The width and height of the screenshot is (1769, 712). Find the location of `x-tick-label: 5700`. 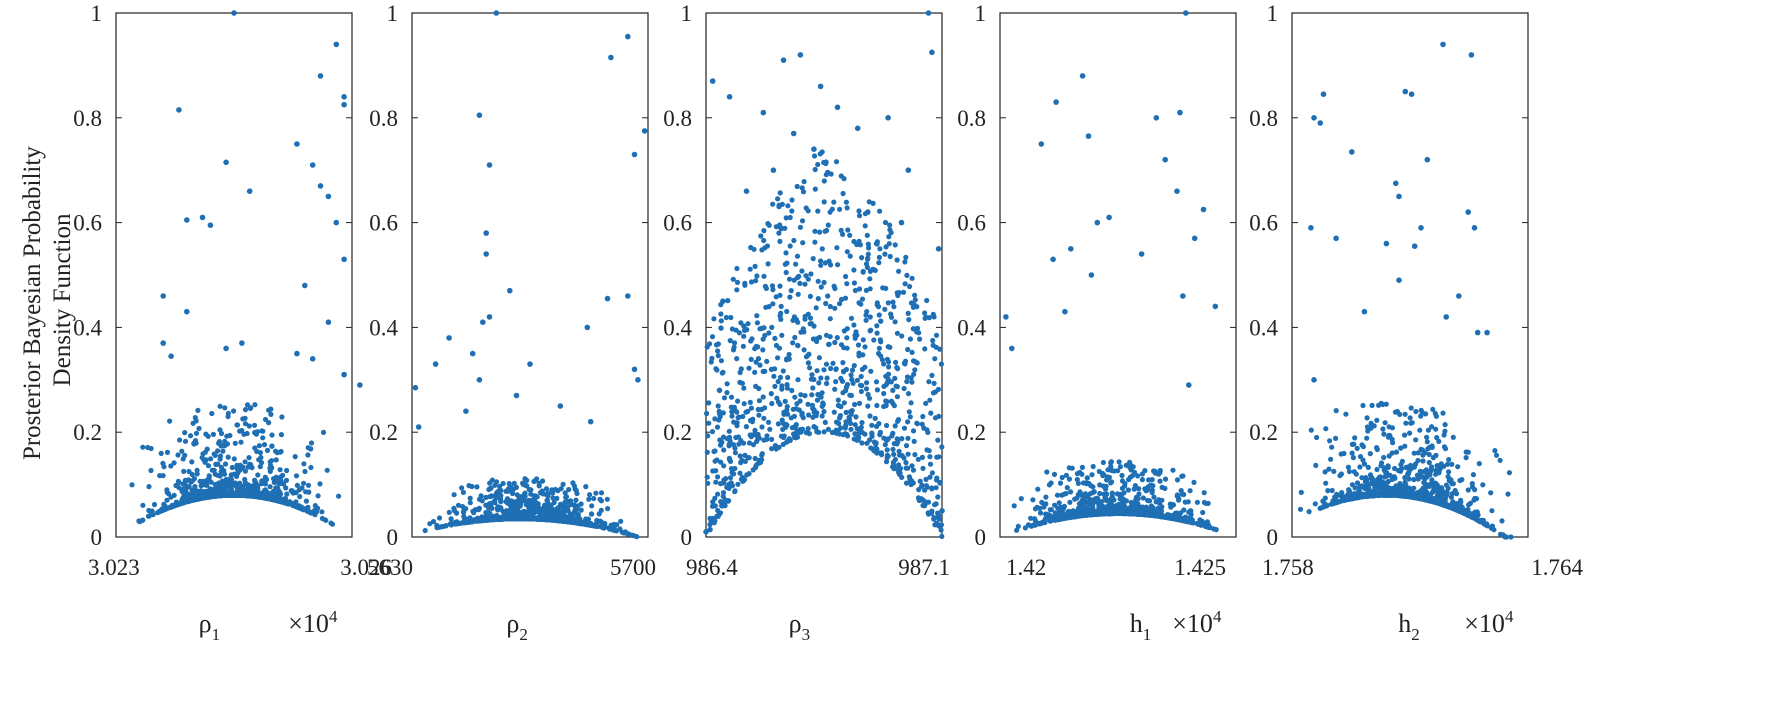

x-tick-label: 5700 is located at coordinates (633, 567).